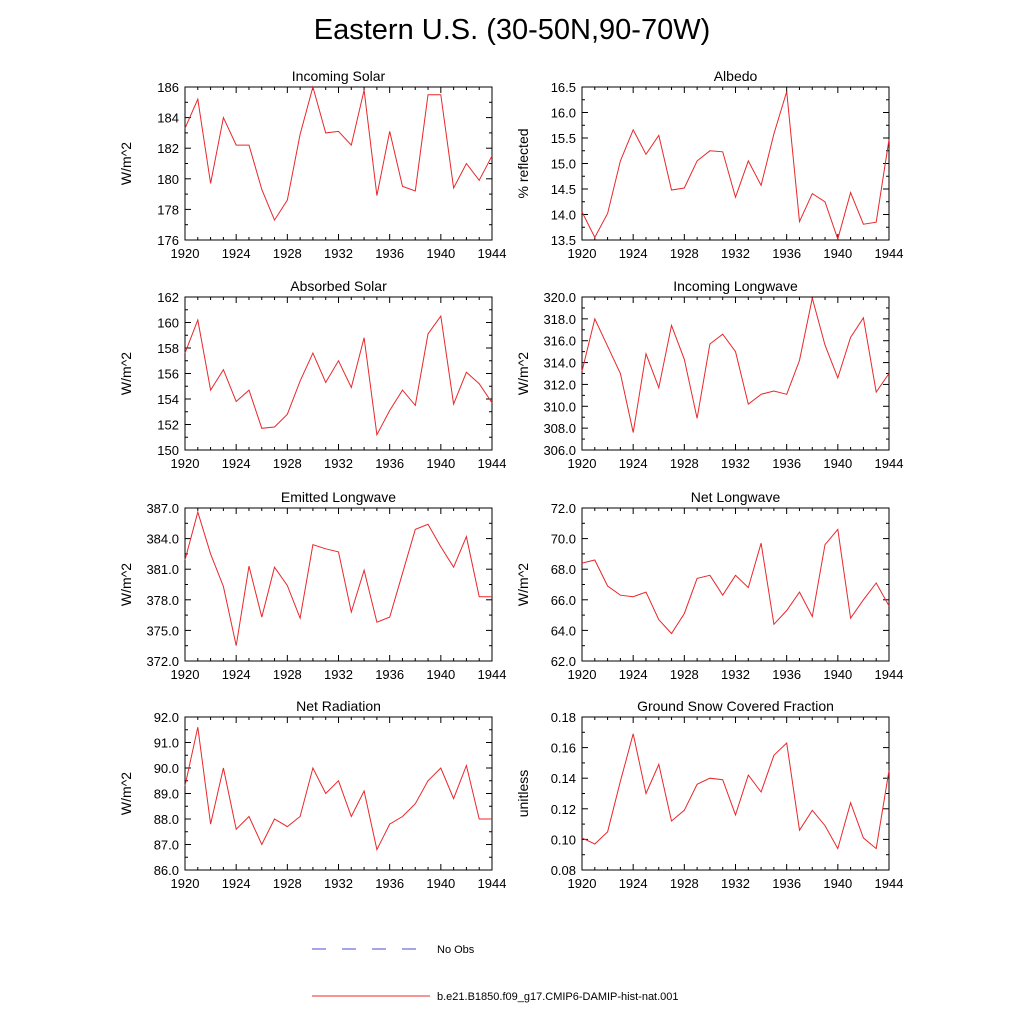  Describe the element at coordinates (735, 365) in the screenshot. I see `incoming-longwave-series-line` at that location.